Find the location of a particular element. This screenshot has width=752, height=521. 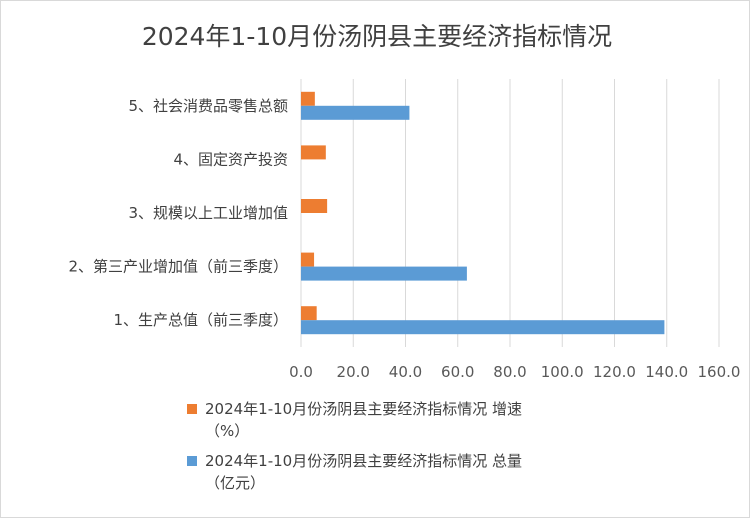

x-tick-label: 140.0 is located at coordinates (666, 372).